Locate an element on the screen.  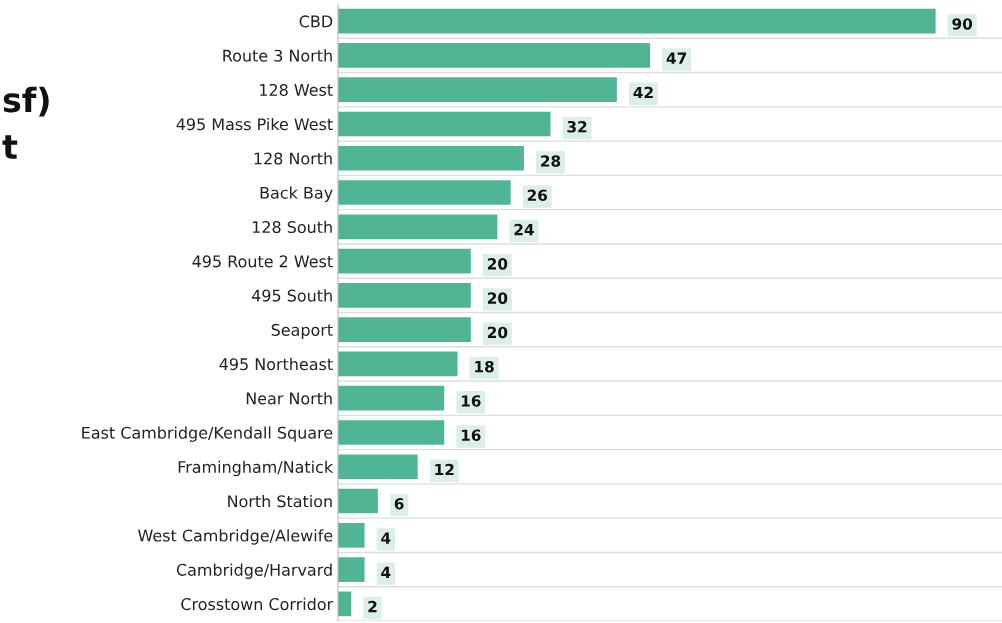
data-label: 6 is located at coordinates (399, 504).